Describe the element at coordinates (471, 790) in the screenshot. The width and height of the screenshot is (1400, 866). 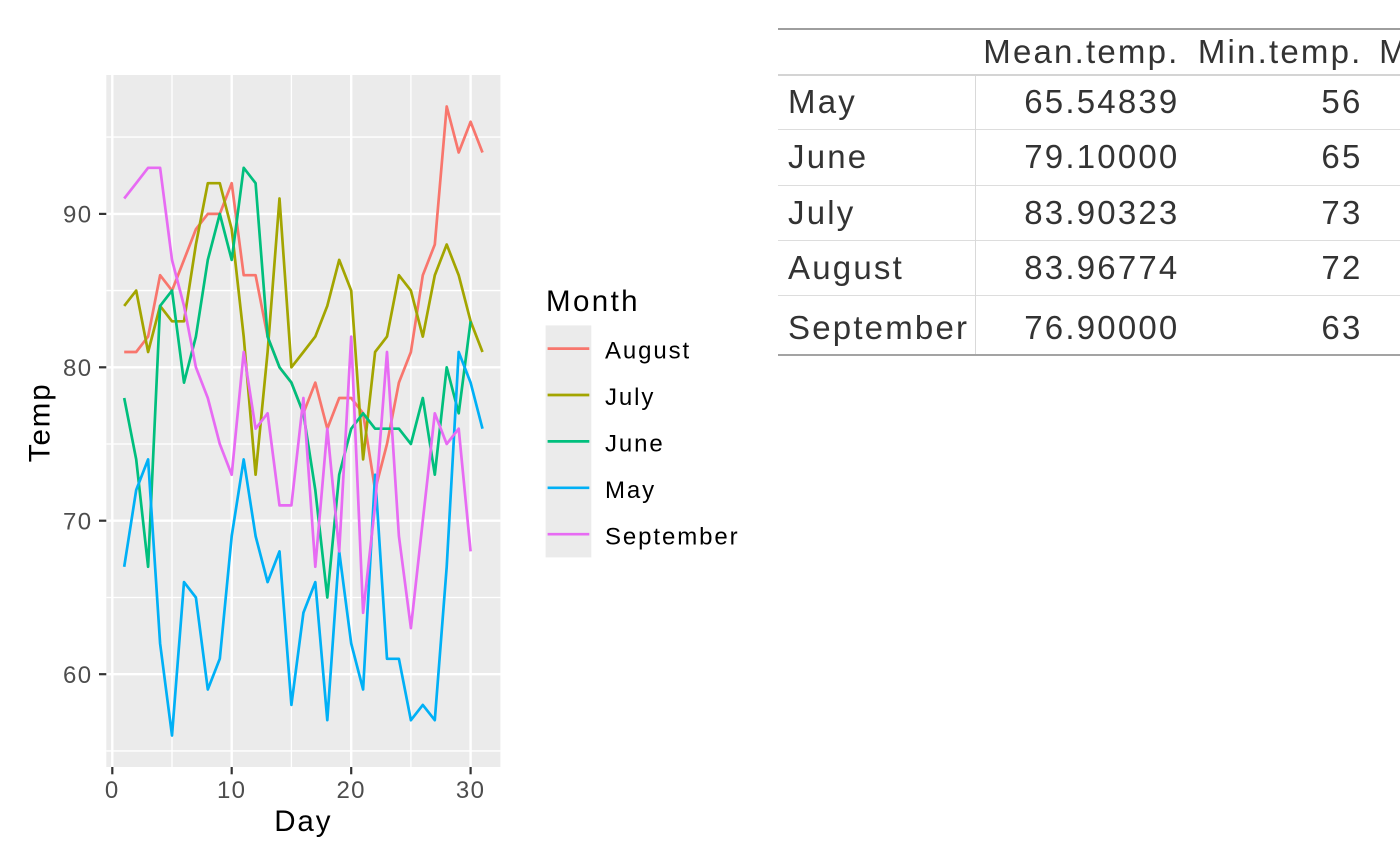
I see `svg-text: 30` at that location.